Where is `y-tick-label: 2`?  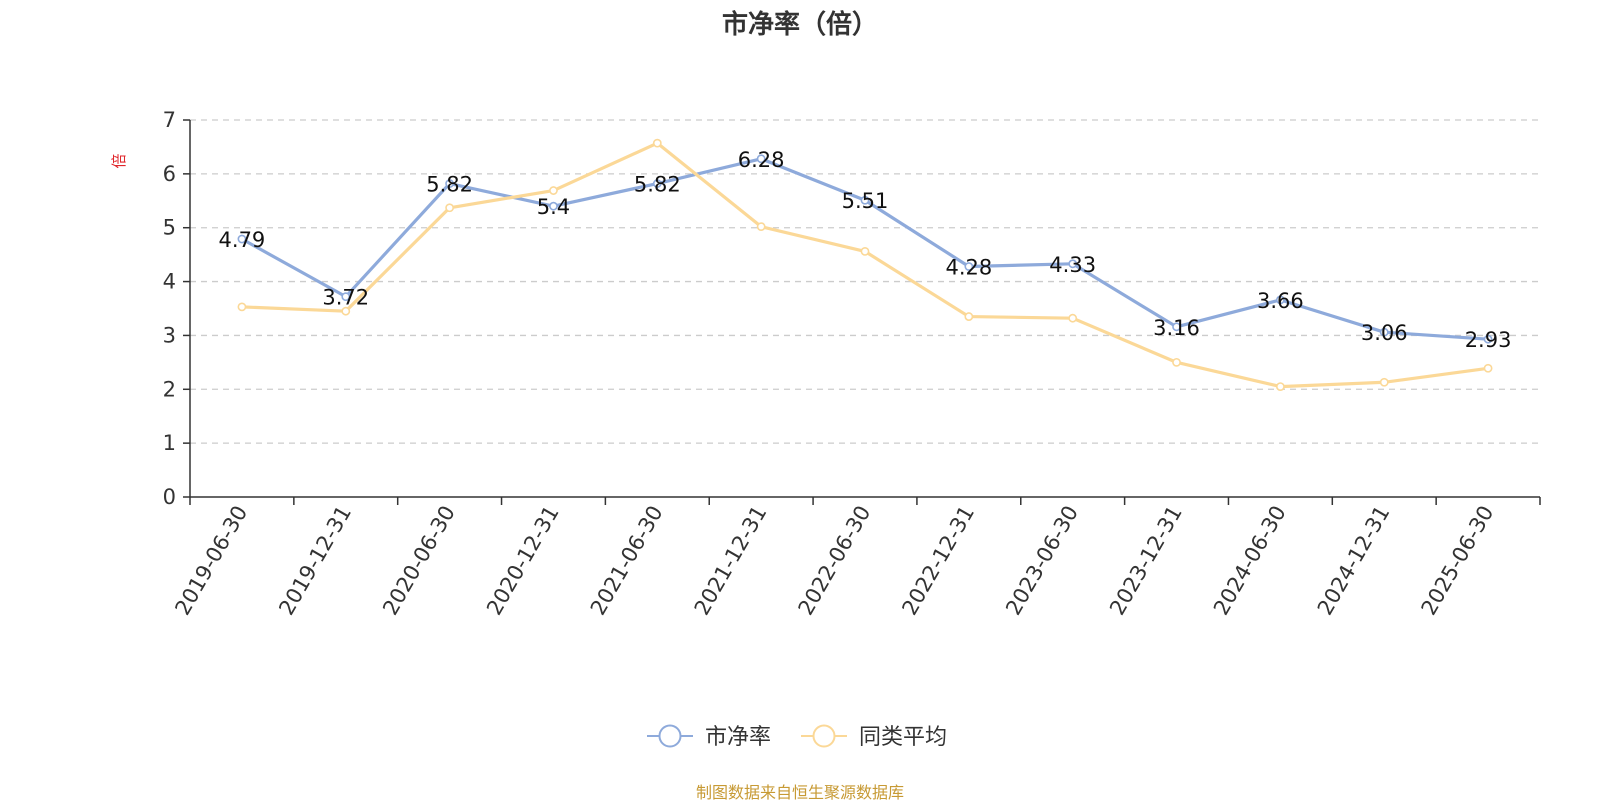
y-tick-label: 2 is located at coordinates (169, 389).